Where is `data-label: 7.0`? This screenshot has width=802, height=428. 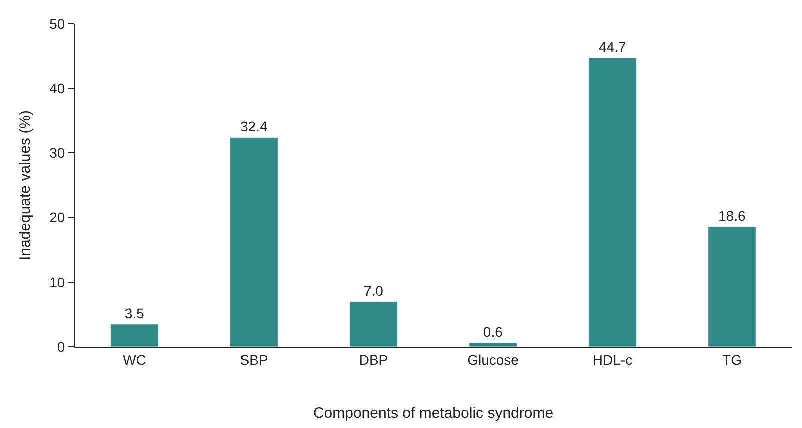 data-label: 7.0 is located at coordinates (374, 290).